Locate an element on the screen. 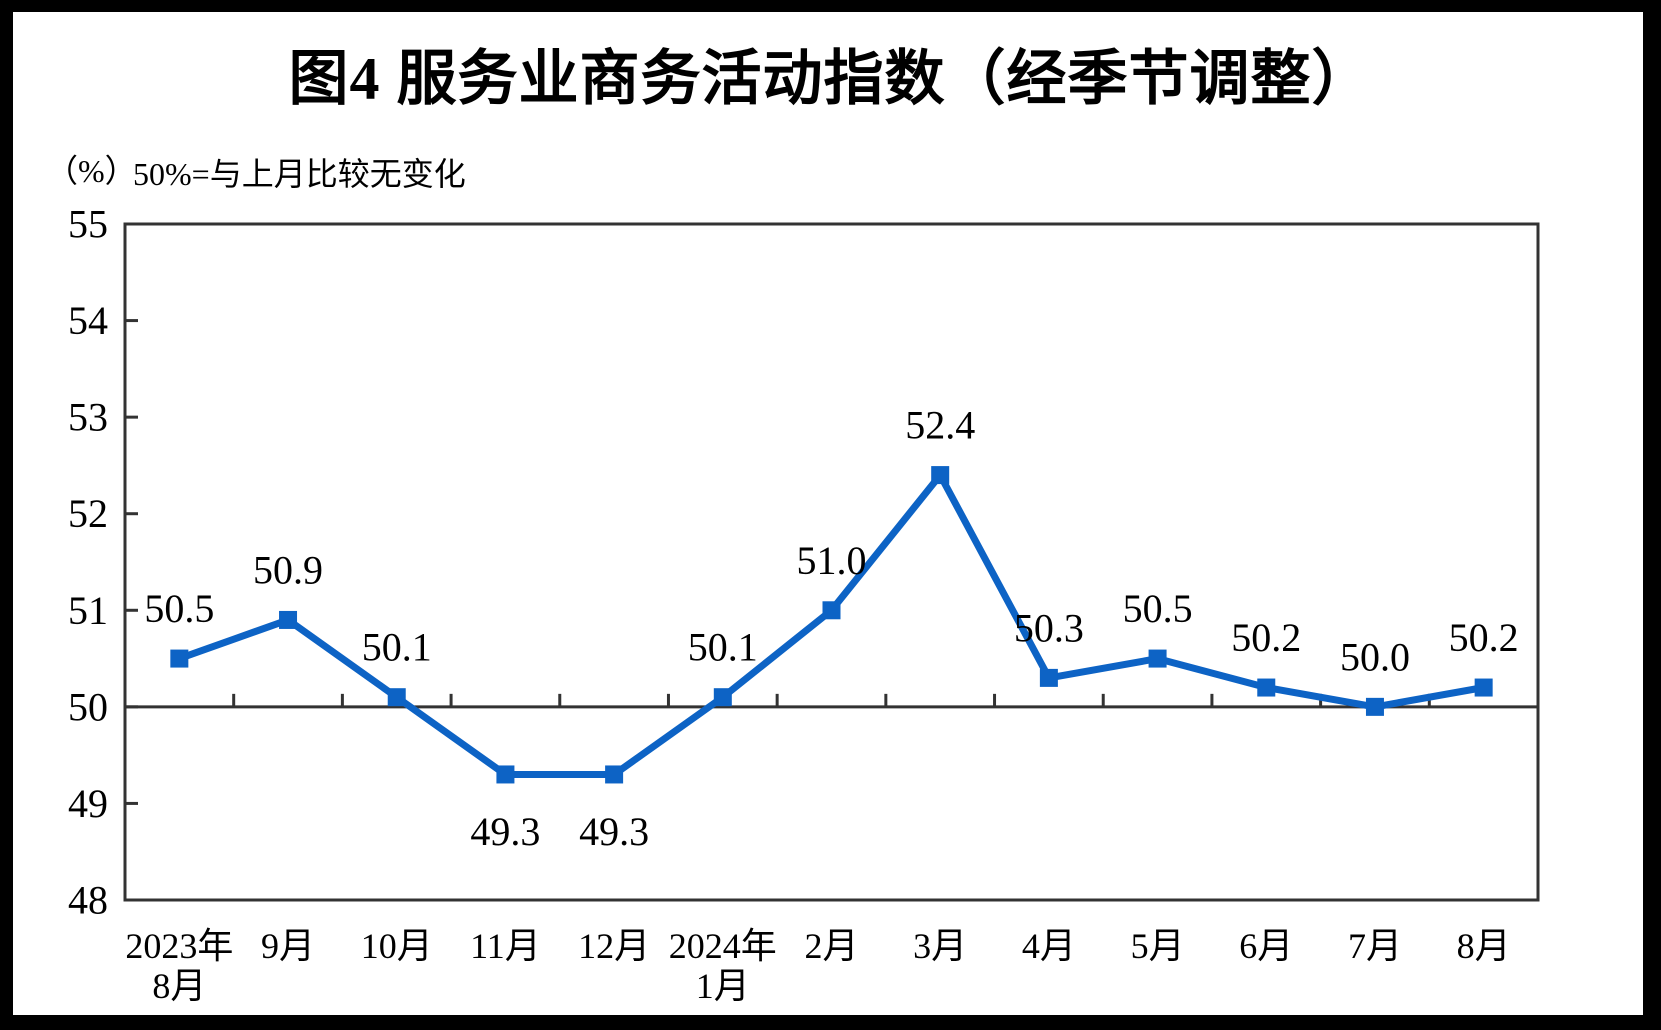 The width and height of the screenshot is (1661, 1030). data-point-label: 51.0 is located at coordinates (832, 560).